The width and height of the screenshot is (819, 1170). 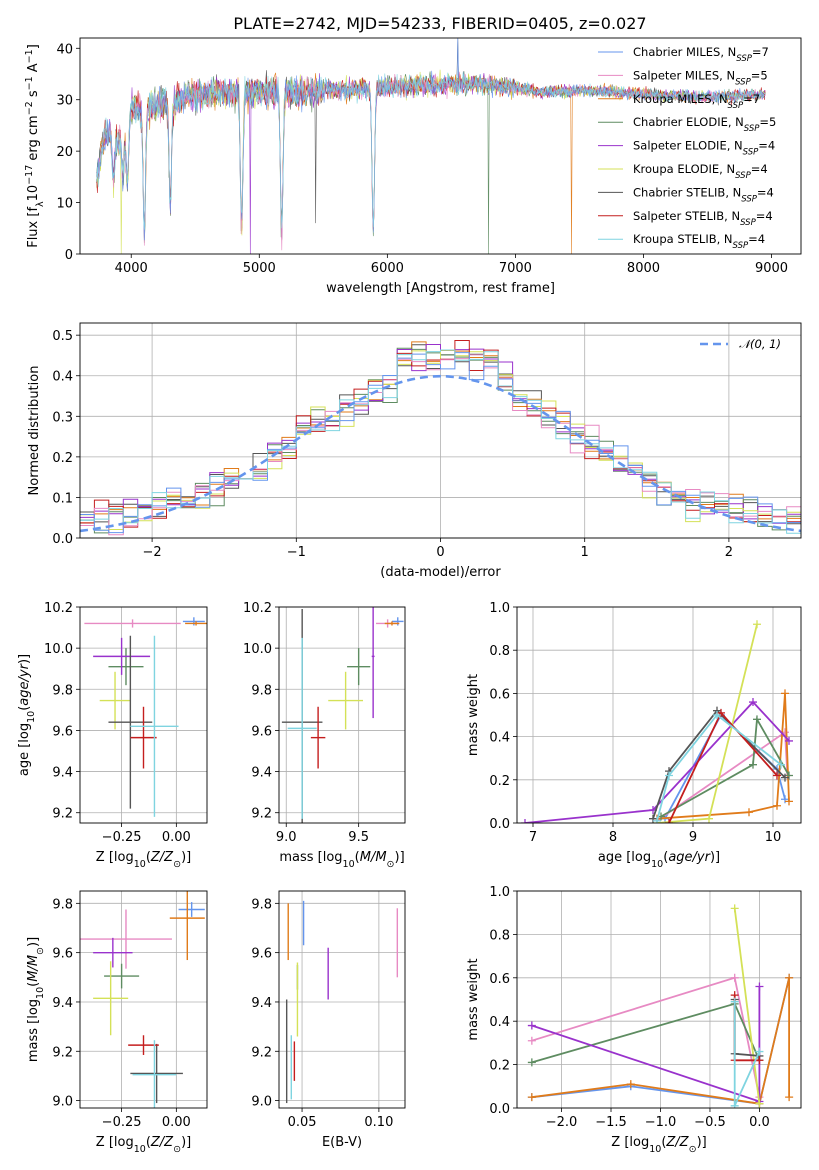 What do you see at coordinates (69, 255) in the screenshot?
I see `y-tick-label: 0` at bounding box center [69, 255].